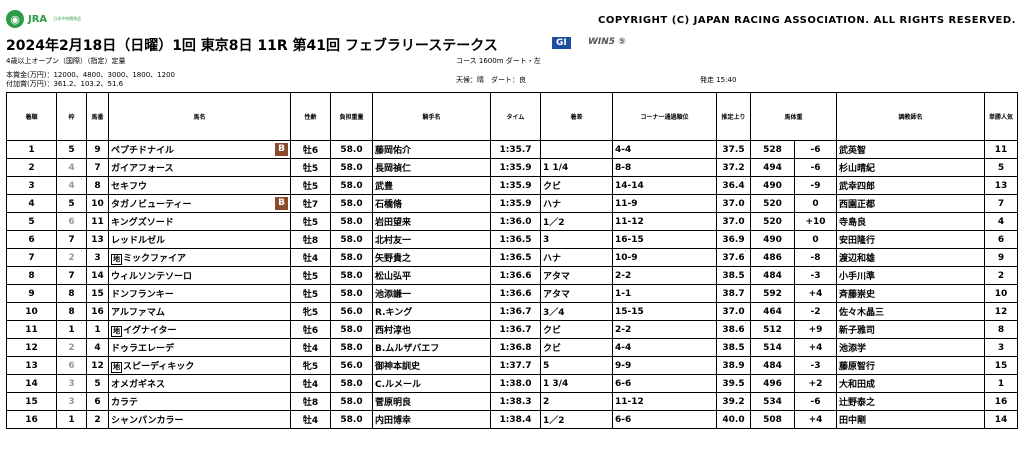  Describe the element at coordinates (310, 116) in the screenshot. I see `col-header-sex: 性齢` at that location.